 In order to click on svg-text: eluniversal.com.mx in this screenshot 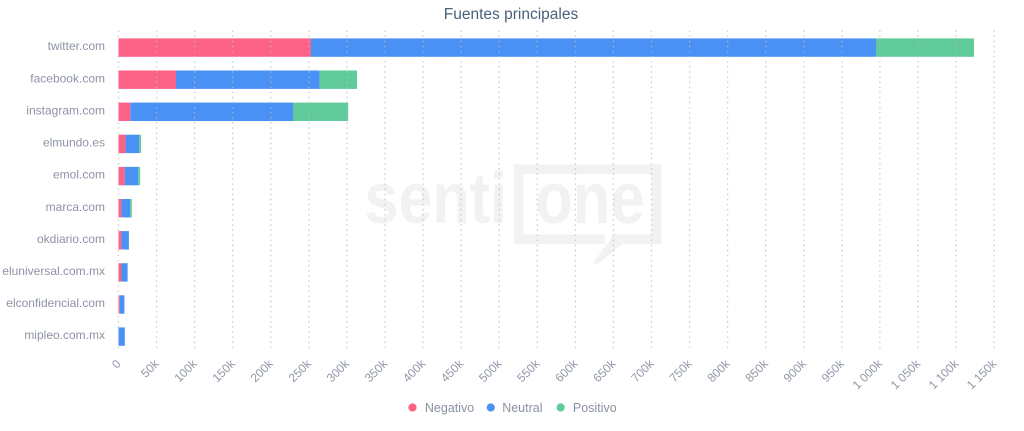, I will do `click(53, 271)`.